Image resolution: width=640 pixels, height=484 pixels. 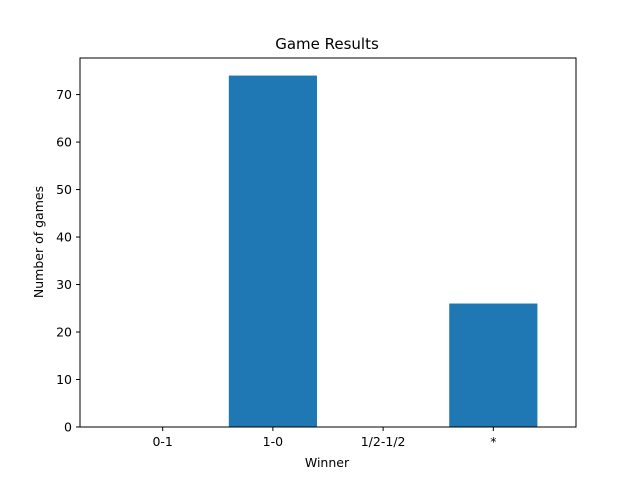 I want to click on y-tick-label: 10, so click(x=64, y=379).